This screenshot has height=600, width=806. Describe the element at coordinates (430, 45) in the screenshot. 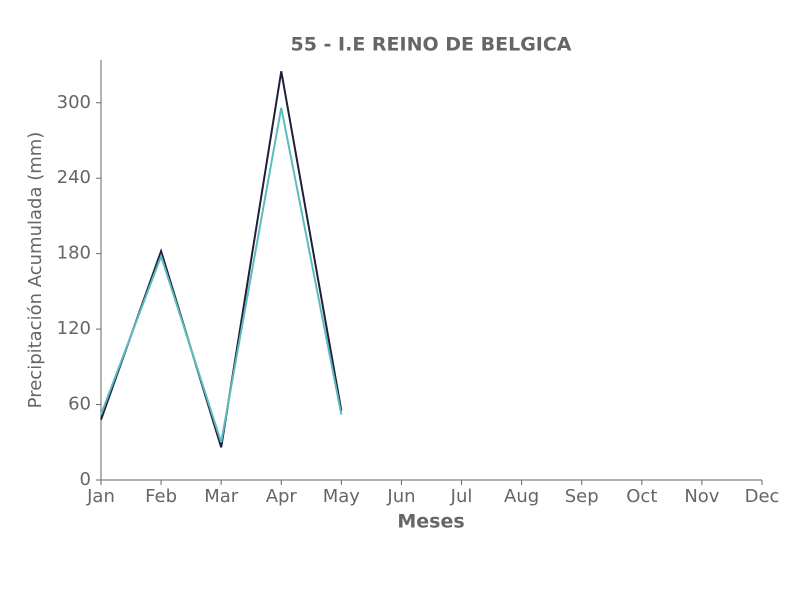

I see `chart-title: 55 - I.E REINO DE BELGICA` at that location.